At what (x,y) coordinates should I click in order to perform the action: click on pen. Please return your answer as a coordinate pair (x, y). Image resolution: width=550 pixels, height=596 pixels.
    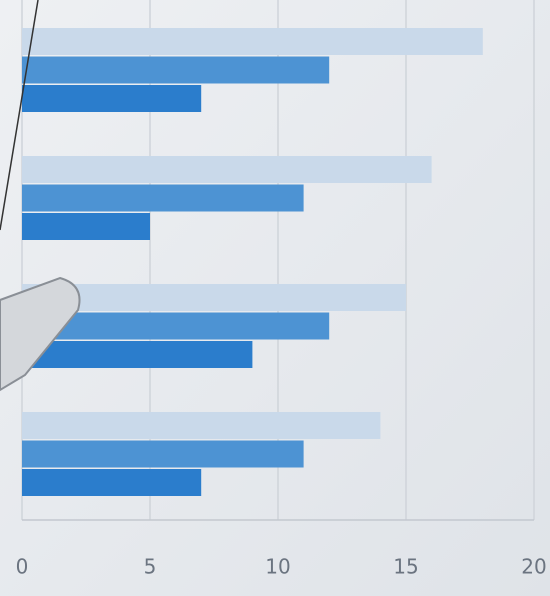
    Looking at the image, I should click on (40, 334).